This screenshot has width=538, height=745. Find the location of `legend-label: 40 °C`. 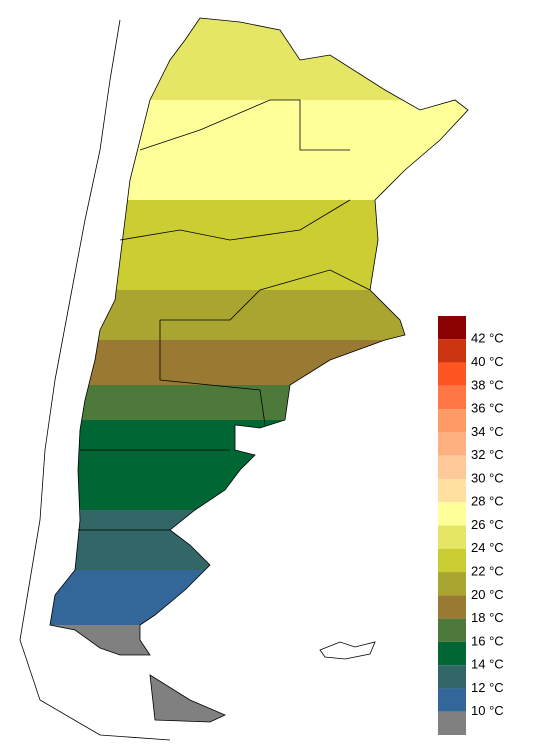

legend-label: 40 °C is located at coordinates (487, 361).